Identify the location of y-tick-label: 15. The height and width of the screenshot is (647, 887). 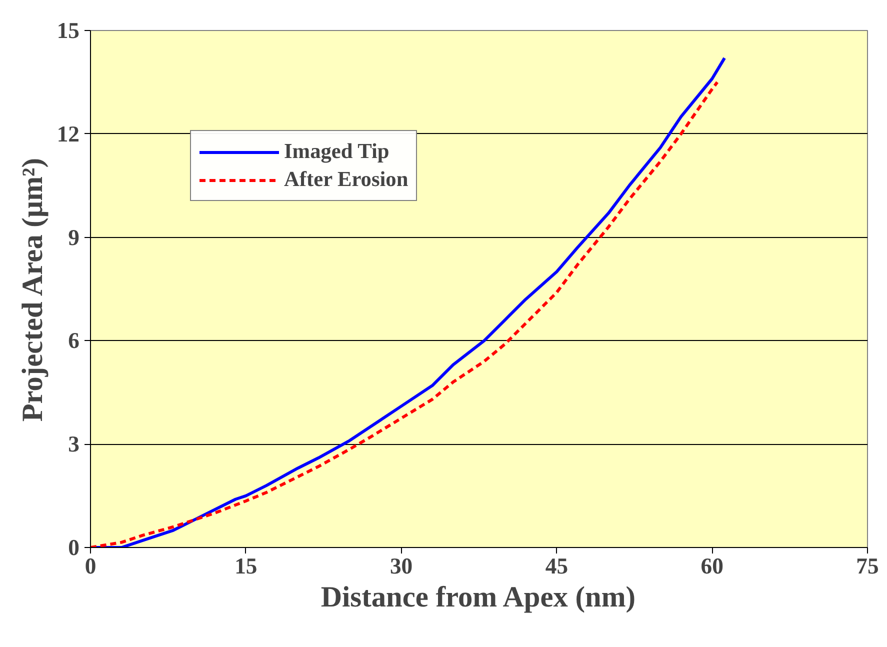
(68, 30).